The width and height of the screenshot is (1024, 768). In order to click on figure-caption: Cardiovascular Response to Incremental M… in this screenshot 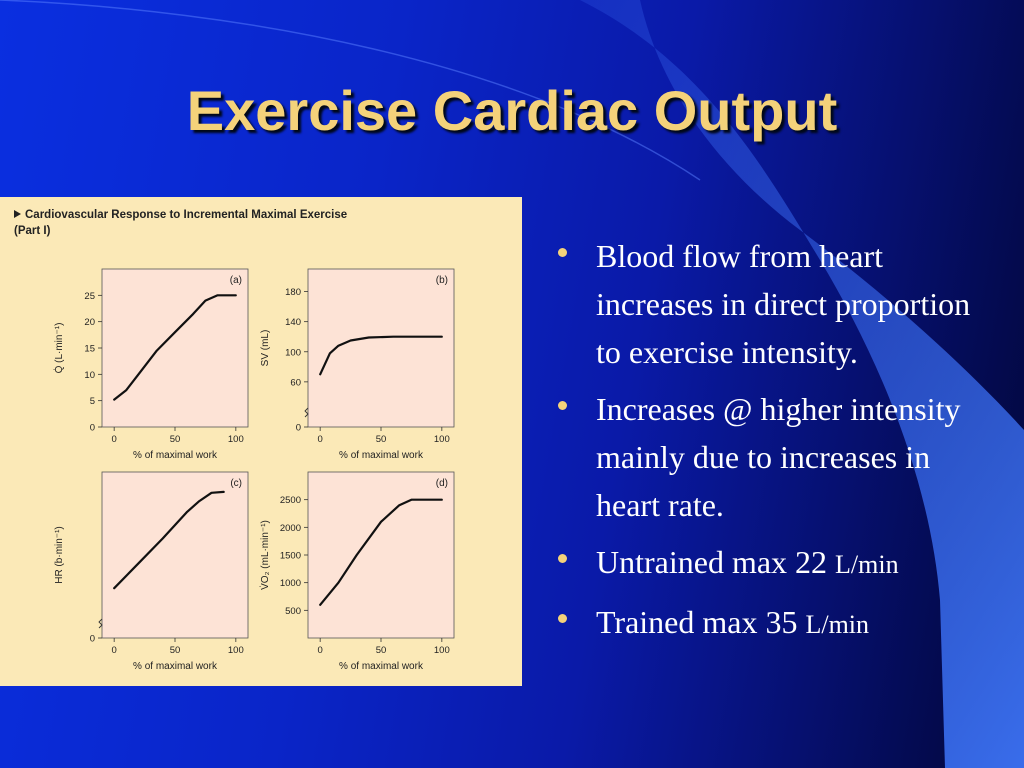, I will do `click(180, 223)`.